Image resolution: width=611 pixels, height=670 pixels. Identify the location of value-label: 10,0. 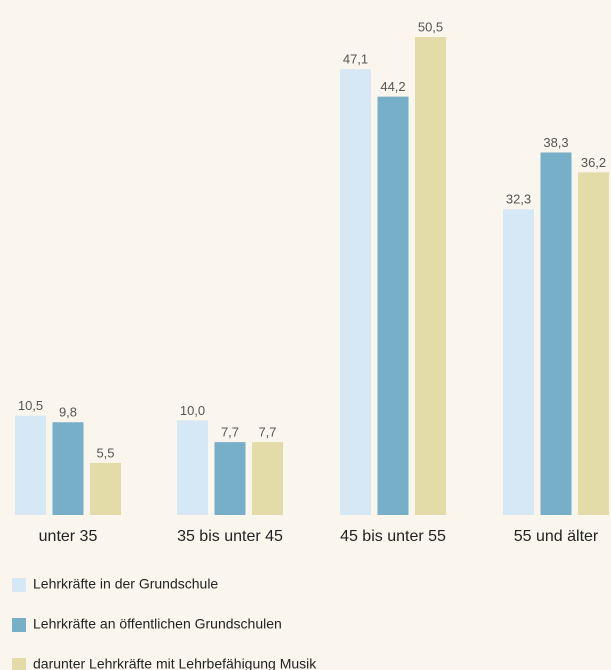
(192, 410).